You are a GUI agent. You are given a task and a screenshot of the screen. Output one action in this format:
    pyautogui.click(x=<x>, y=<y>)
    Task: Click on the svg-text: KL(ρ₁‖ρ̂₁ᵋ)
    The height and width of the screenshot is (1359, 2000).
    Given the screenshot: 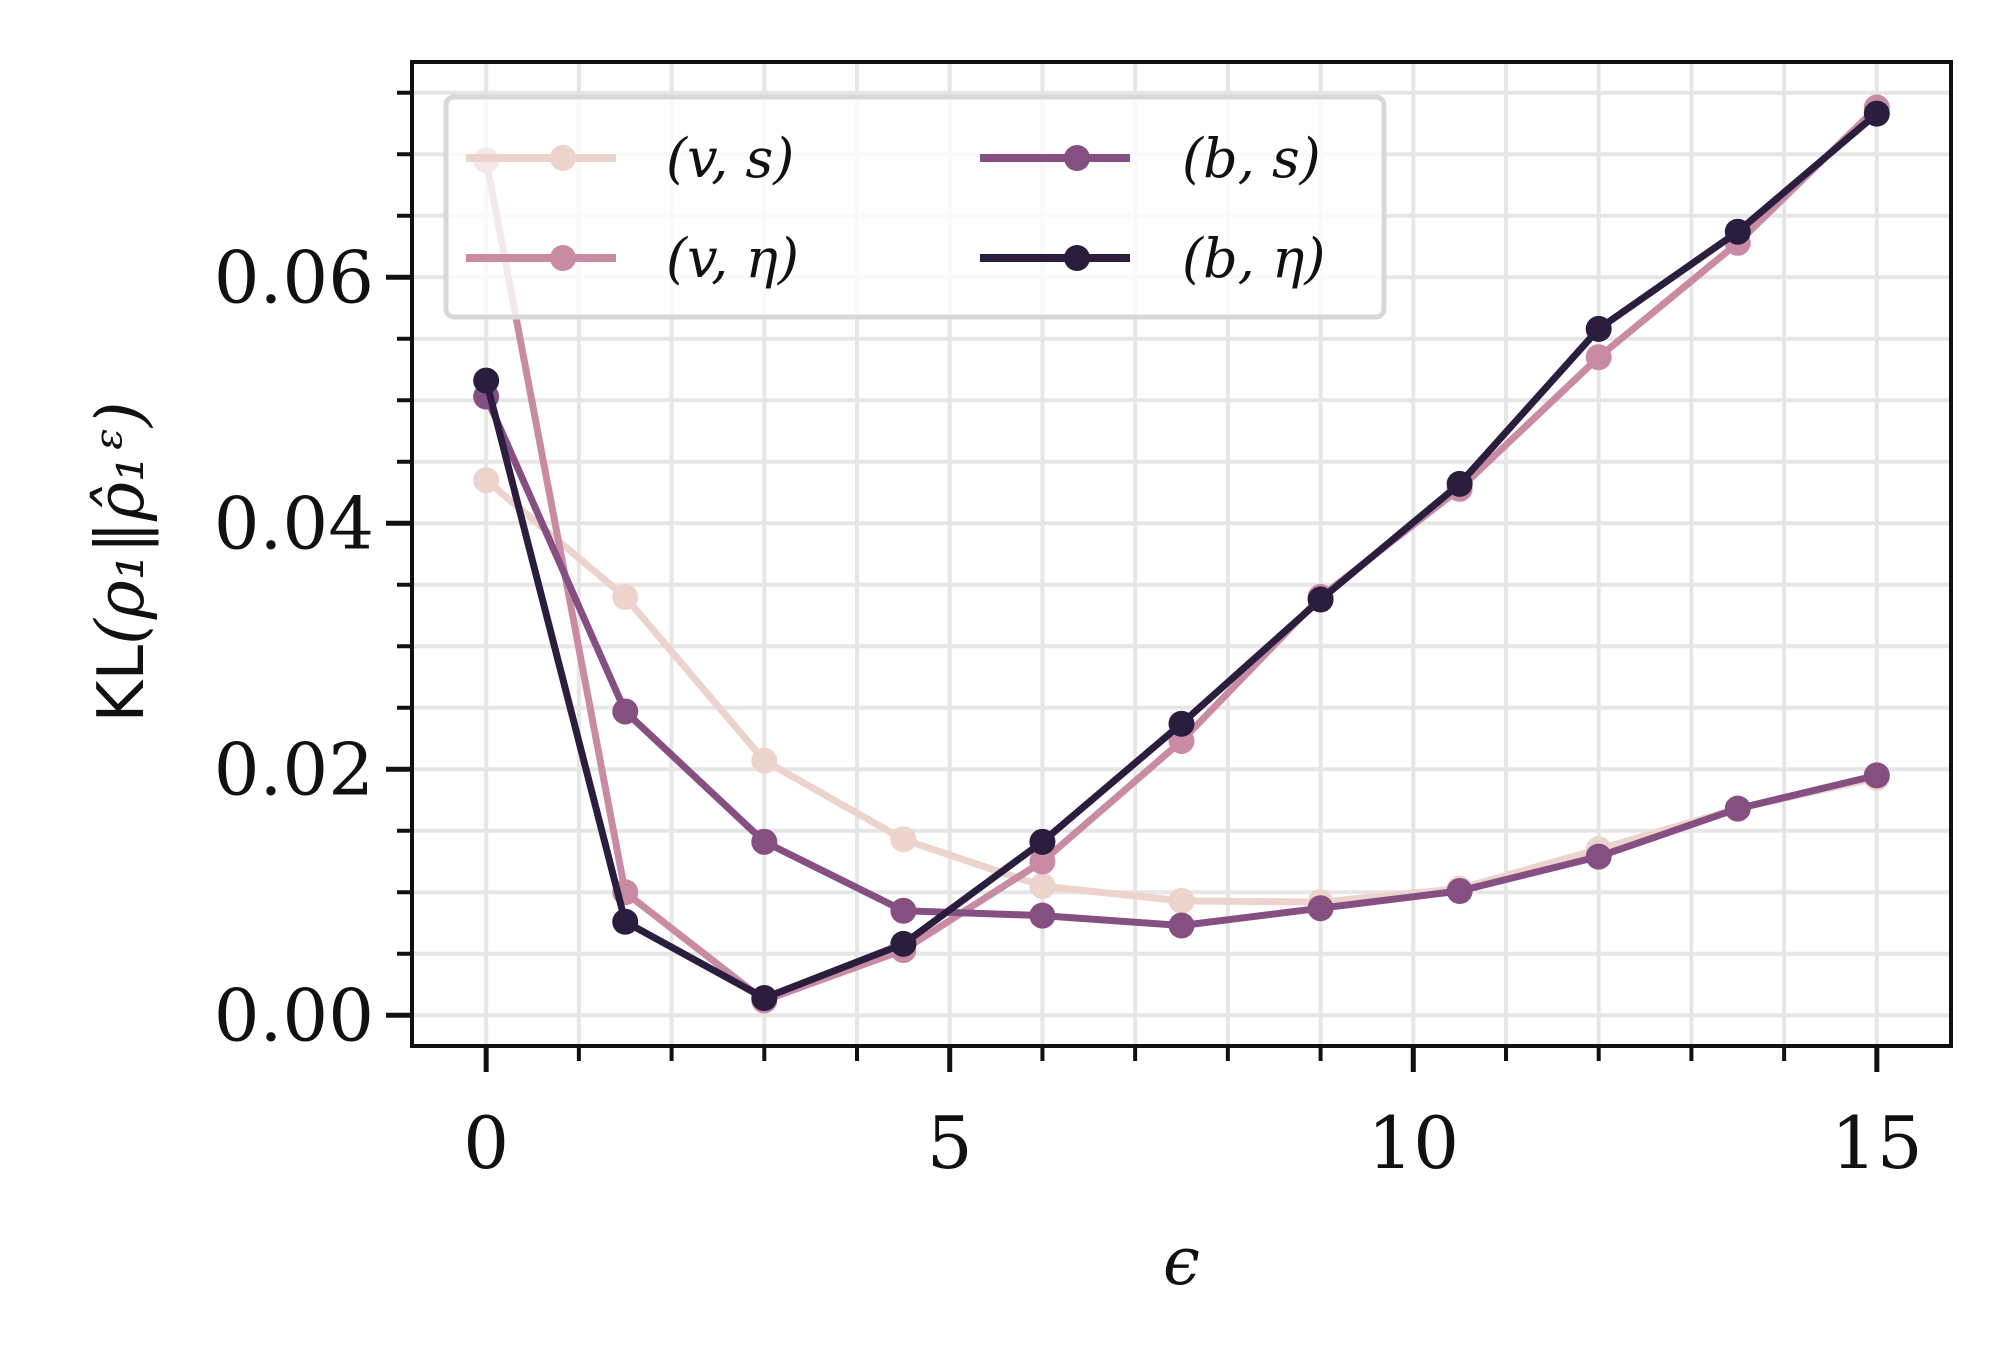 What is the action you would take?
    pyautogui.click(x=120, y=562)
    